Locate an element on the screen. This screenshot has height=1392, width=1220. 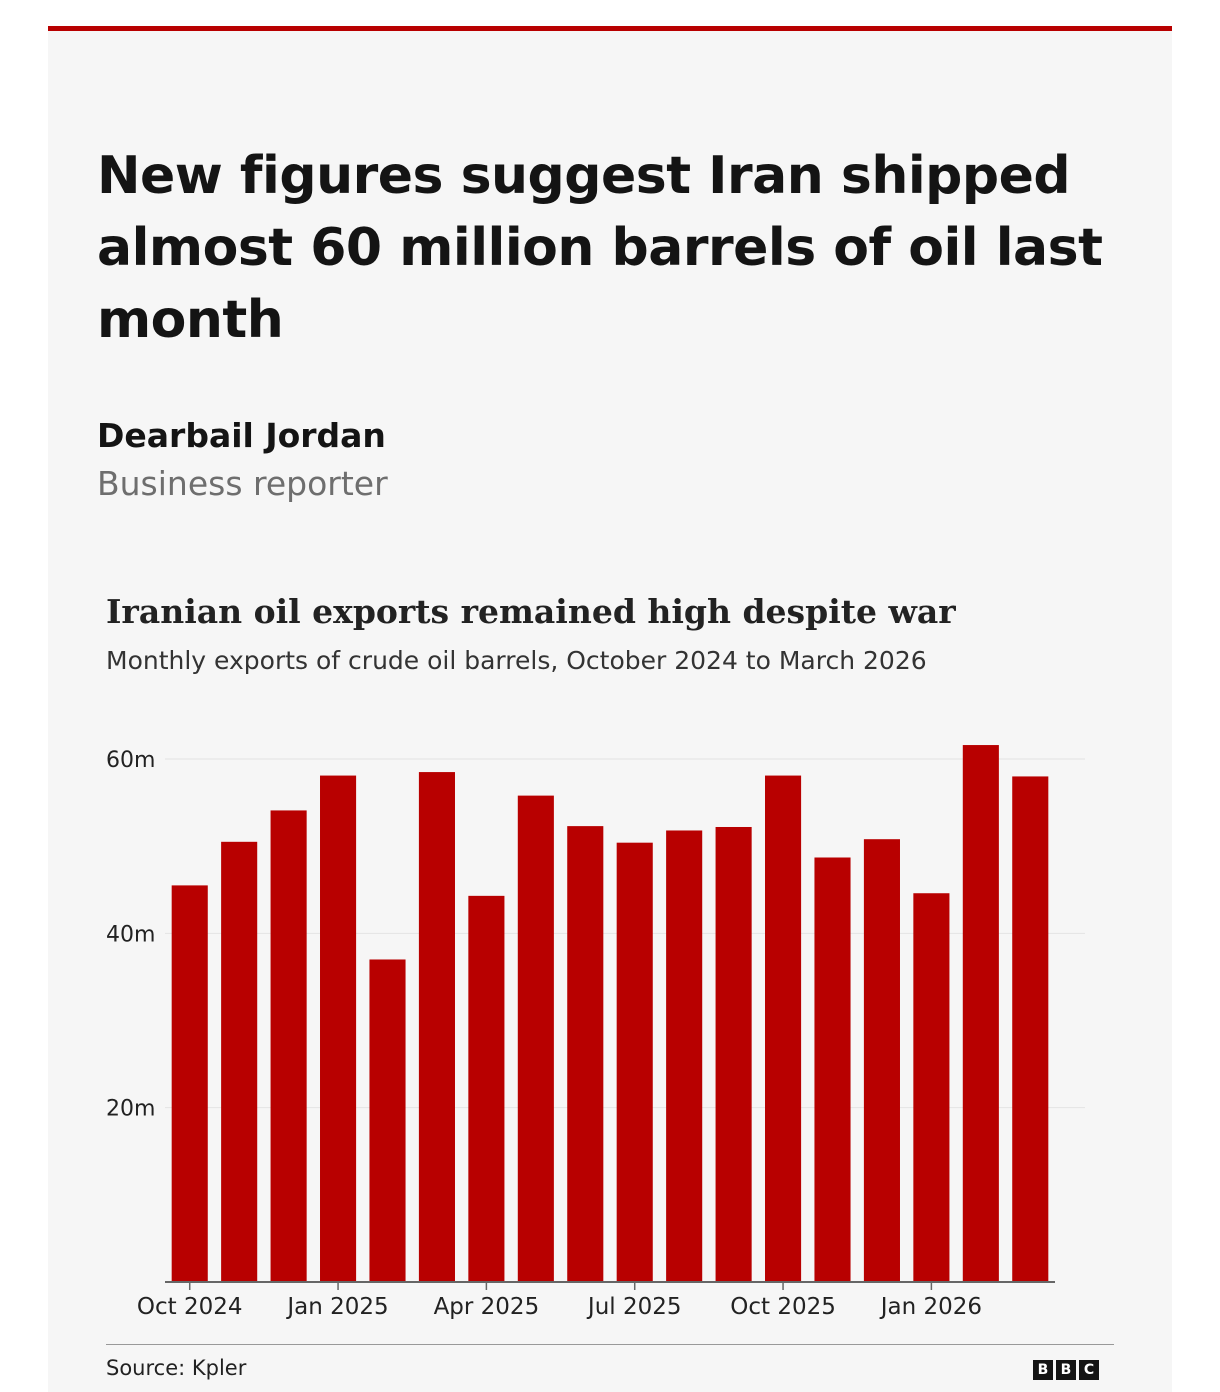
y-tick-label: 60m is located at coordinates (130, 760).